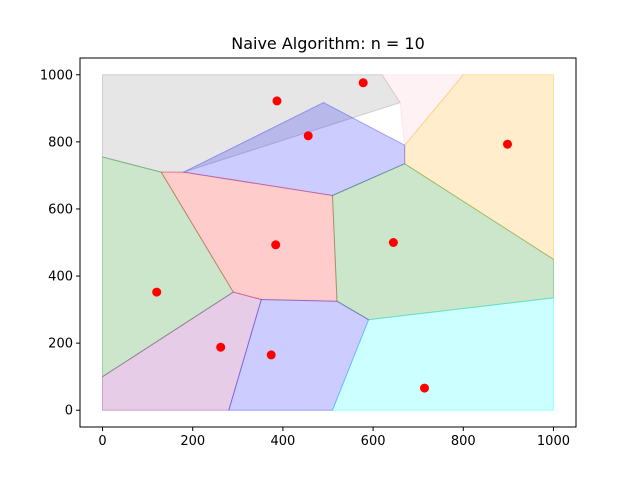  What do you see at coordinates (102, 441) in the screenshot?
I see `x-tick-label: 0` at bounding box center [102, 441].